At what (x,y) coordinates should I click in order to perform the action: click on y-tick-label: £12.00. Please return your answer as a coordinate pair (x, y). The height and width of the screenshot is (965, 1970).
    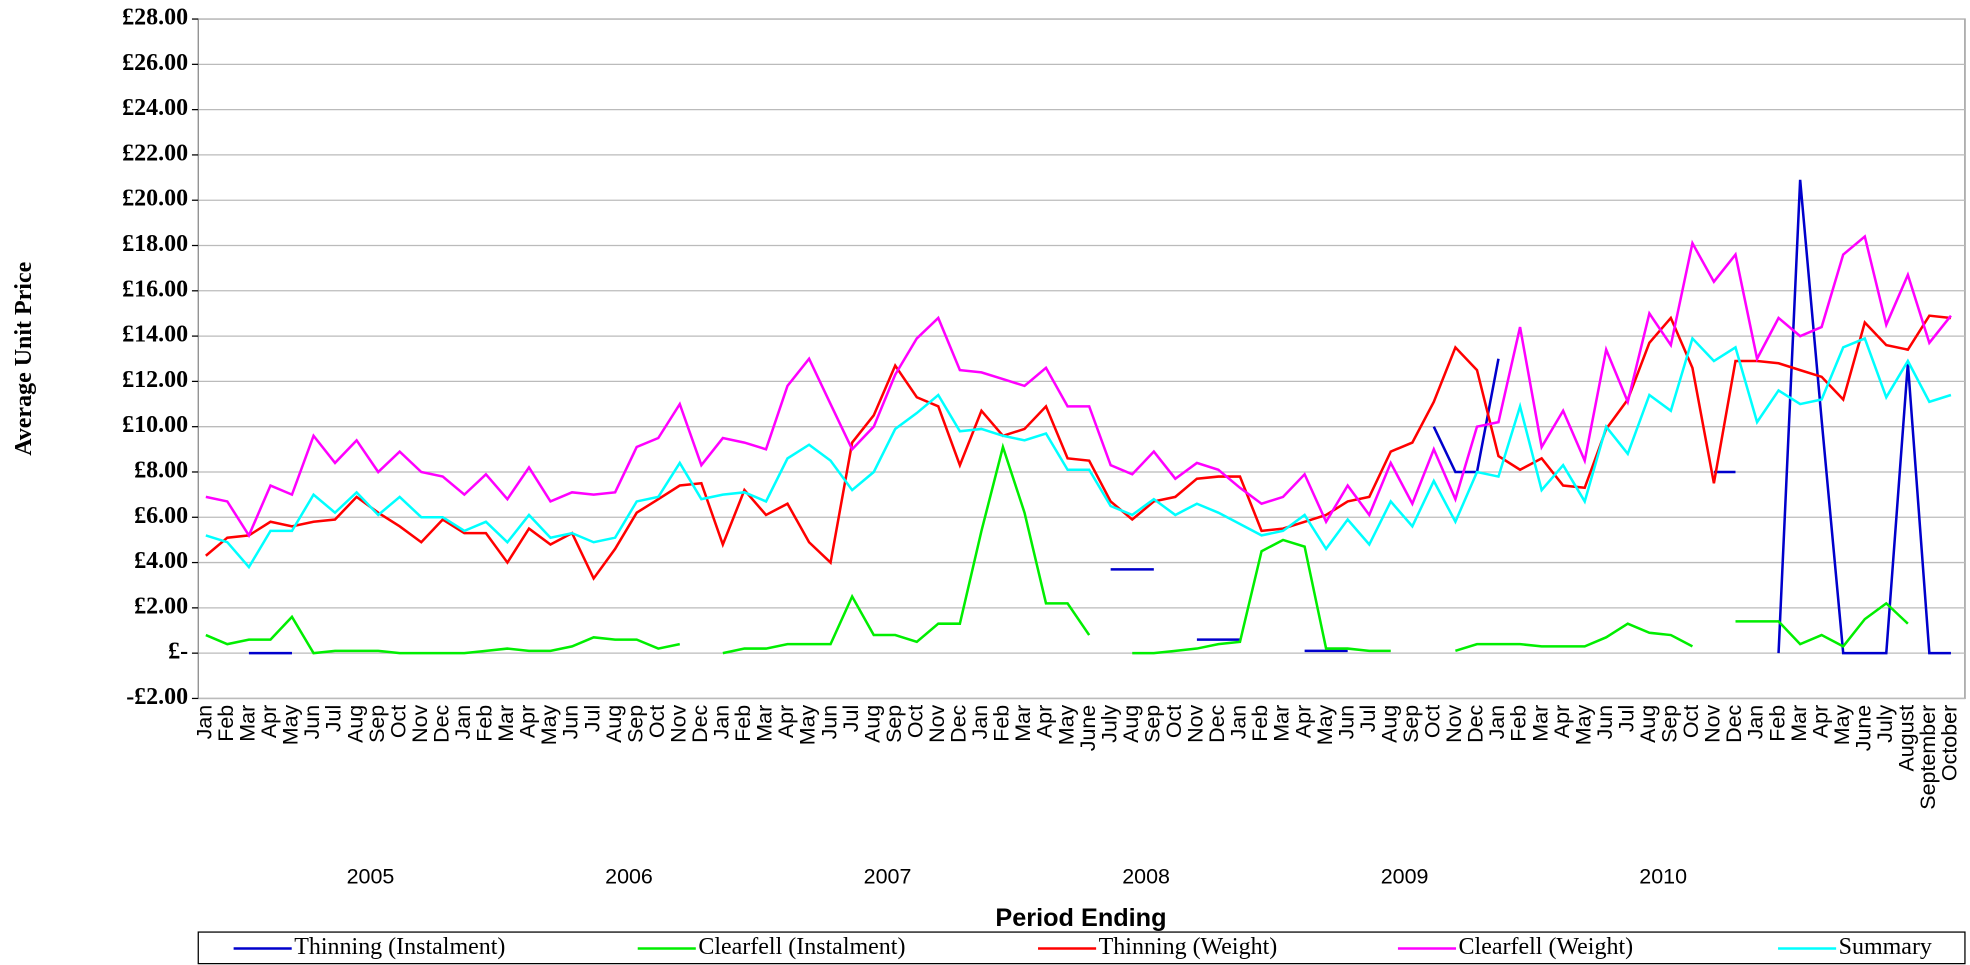
    Looking at the image, I should click on (155, 380).